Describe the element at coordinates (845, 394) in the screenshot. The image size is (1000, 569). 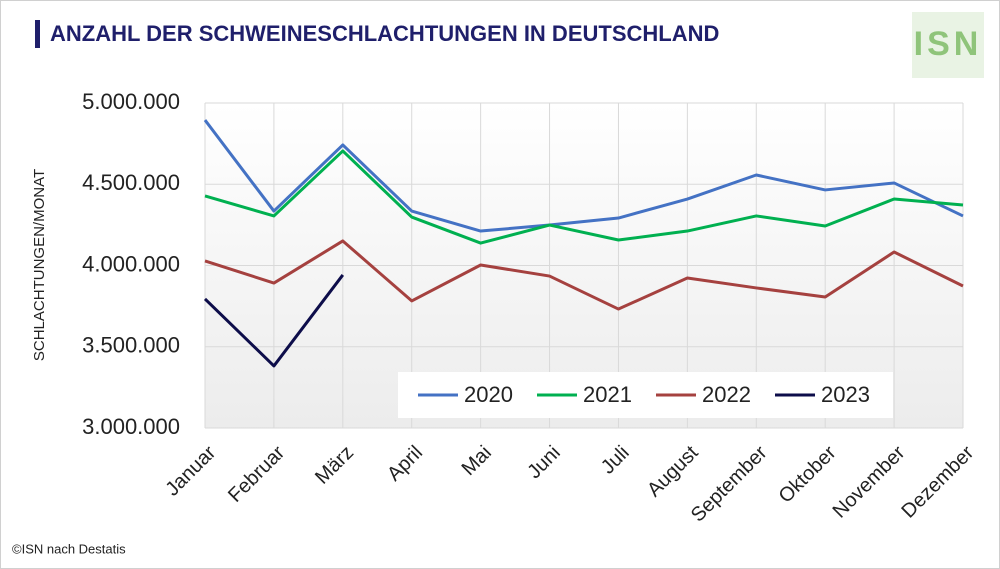
I see `legend-label: 2023` at that location.